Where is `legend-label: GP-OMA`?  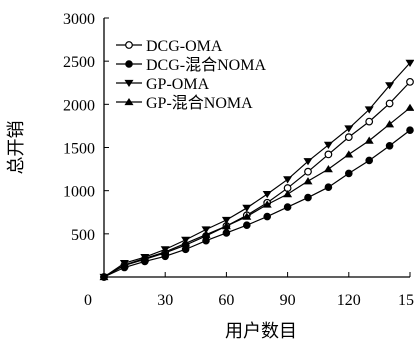
legend-label: GP-OMA is located at coordinates (178, 84).